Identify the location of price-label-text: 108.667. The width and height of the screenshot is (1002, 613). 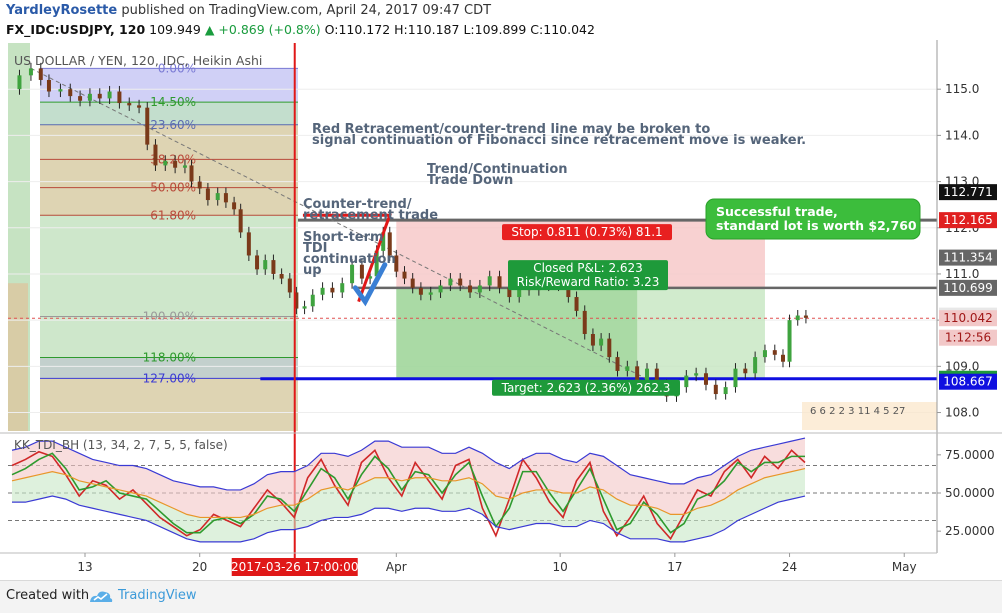
(968, 382).